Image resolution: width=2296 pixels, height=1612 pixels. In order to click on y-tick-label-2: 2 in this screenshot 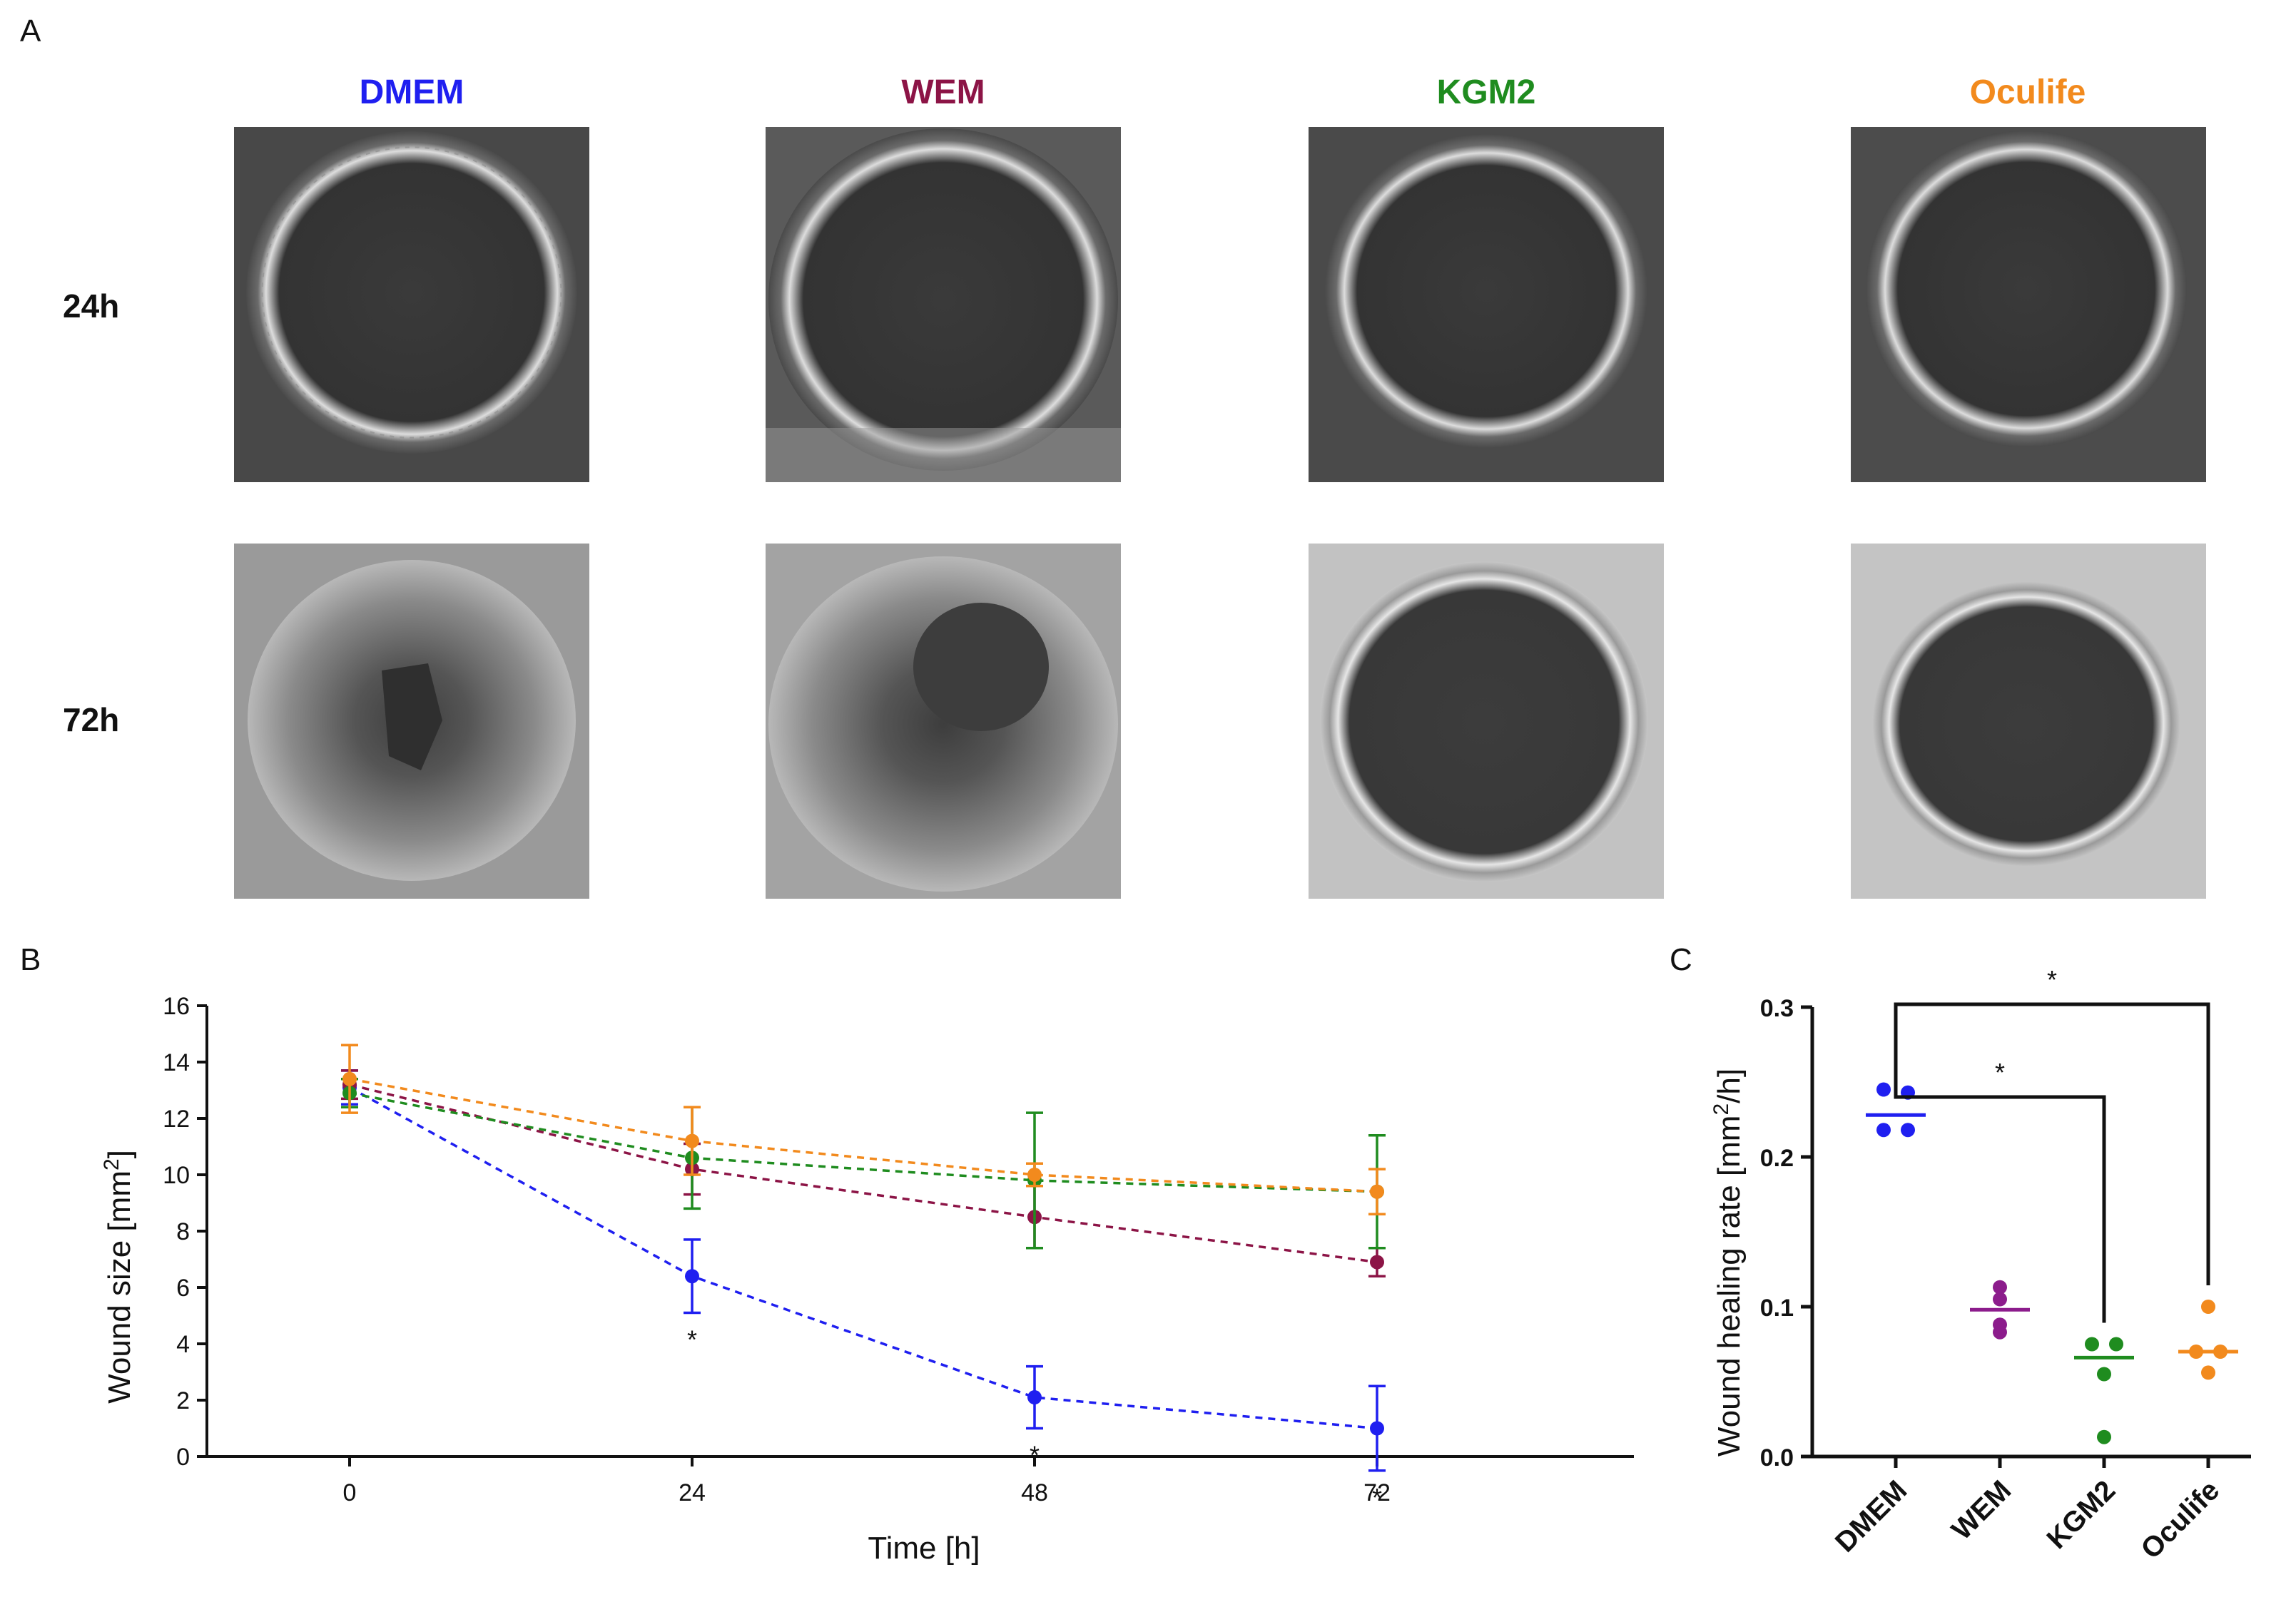, I will do `click(183, 1400)`.